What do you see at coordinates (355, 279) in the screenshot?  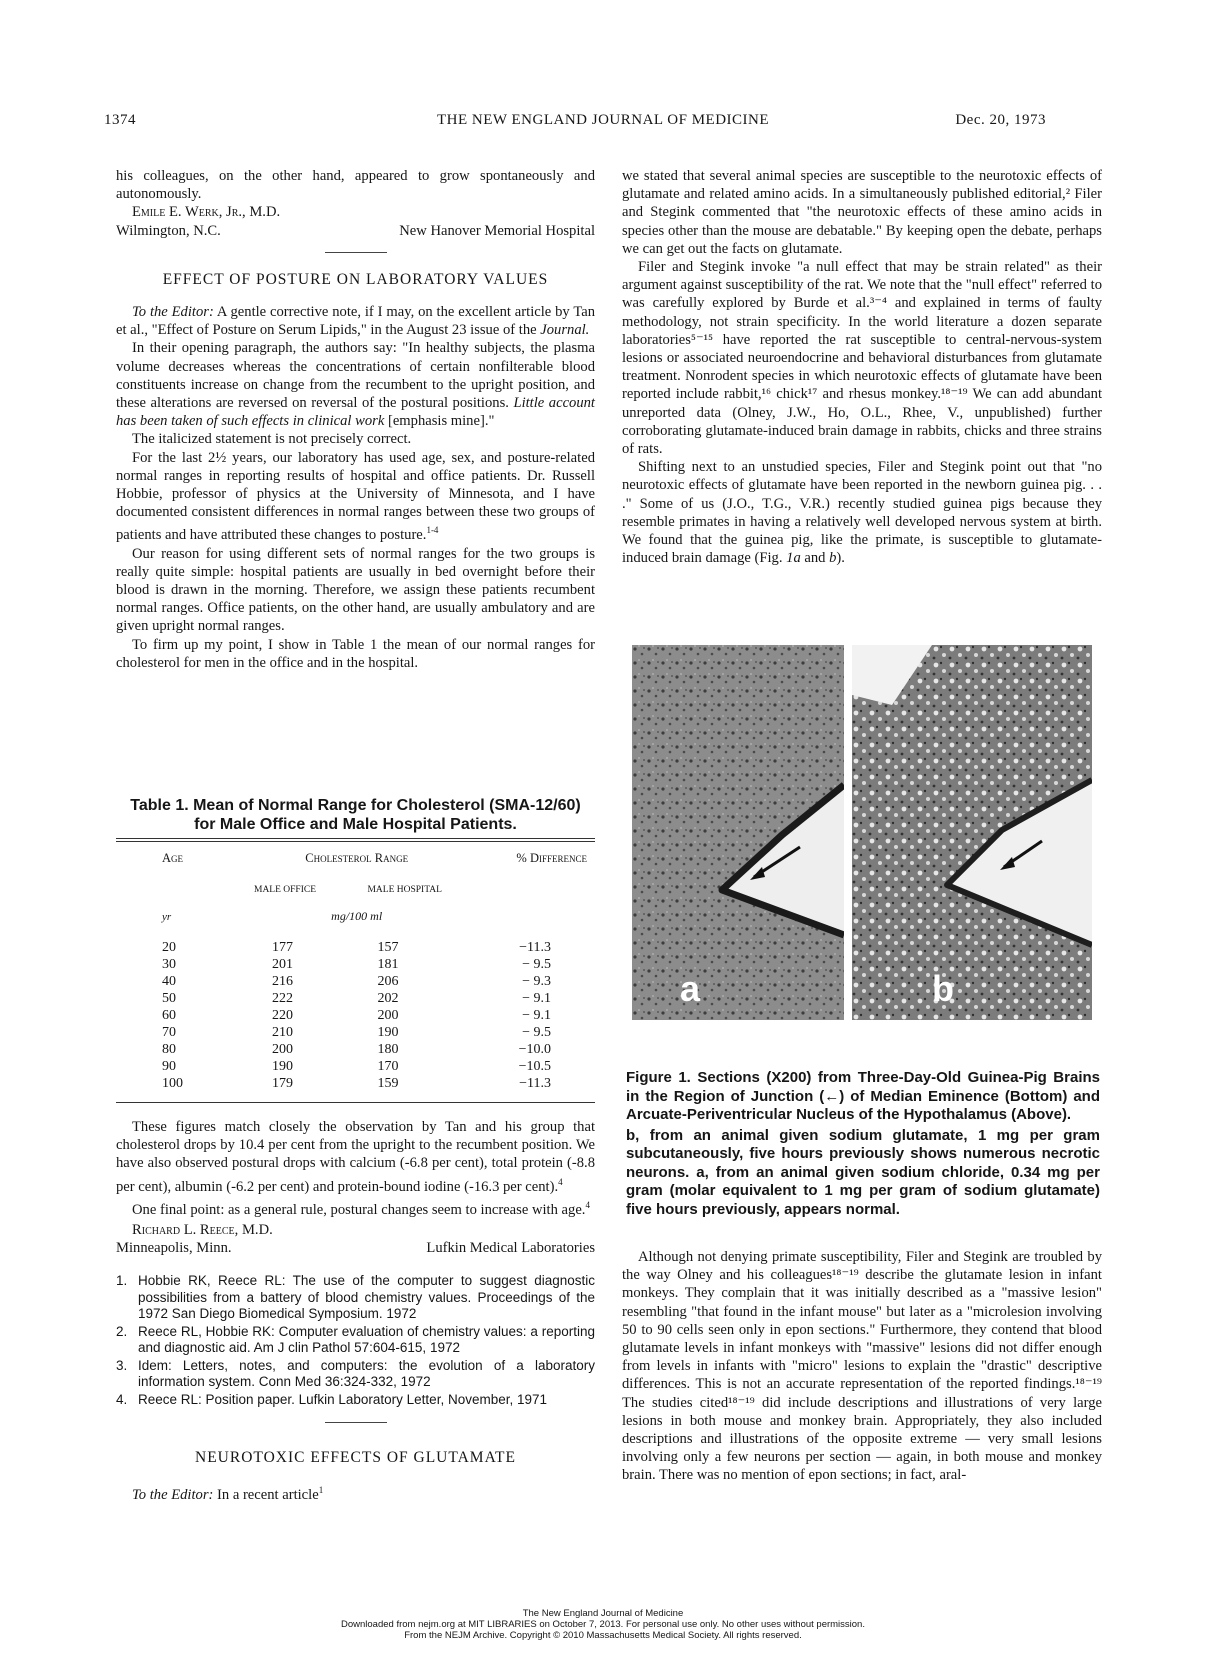 I see `letter2-title: EFFECT OF POSTURE ON LABORATORY VALUES` at bounding box center [355, 279].